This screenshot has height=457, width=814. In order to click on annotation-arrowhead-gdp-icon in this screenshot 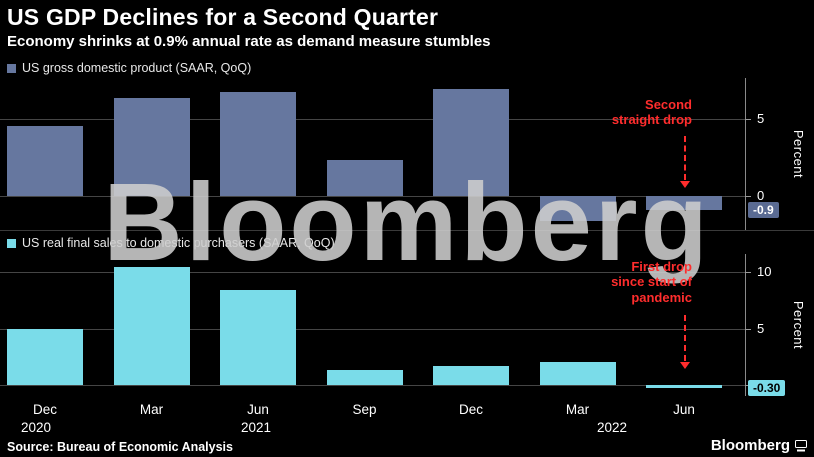, I will do `click(685, 184)`.